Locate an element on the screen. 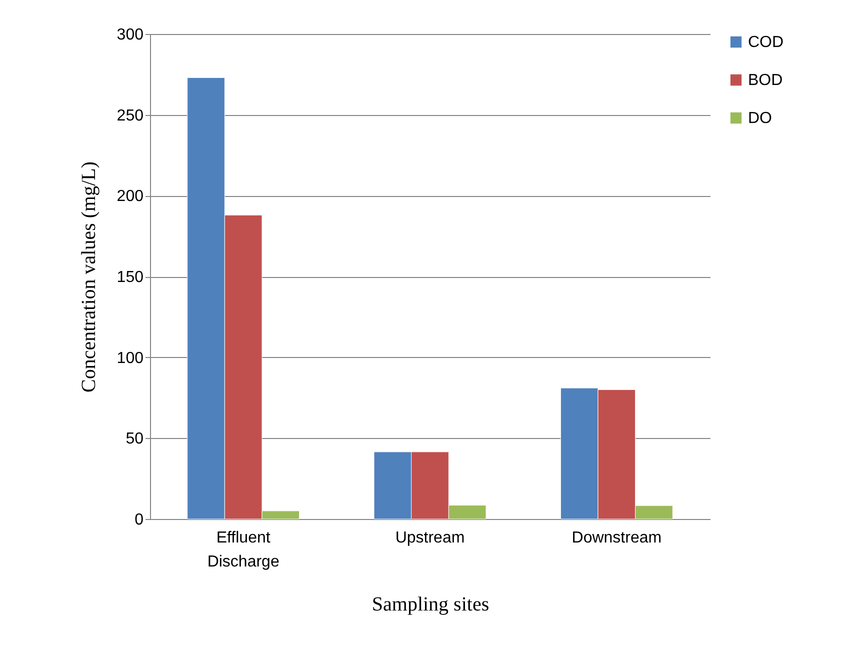 This screenshot has height=672, width=844. y-tick-label: 100 is located at coordinates (130, 358).